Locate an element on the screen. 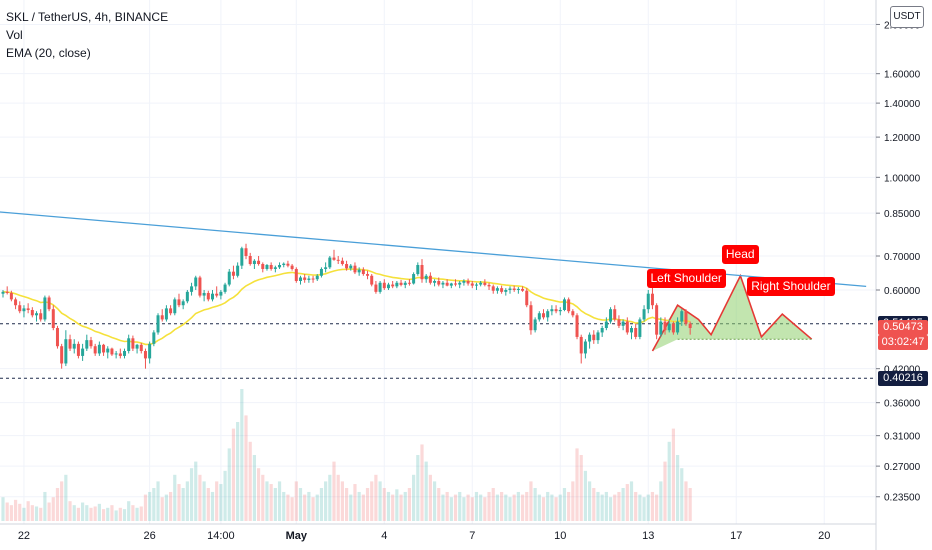 The image size is (932, 550). legend-symbol: SKL / TetherUS, 4h, BINANCE is located at coordinates (87, 17).